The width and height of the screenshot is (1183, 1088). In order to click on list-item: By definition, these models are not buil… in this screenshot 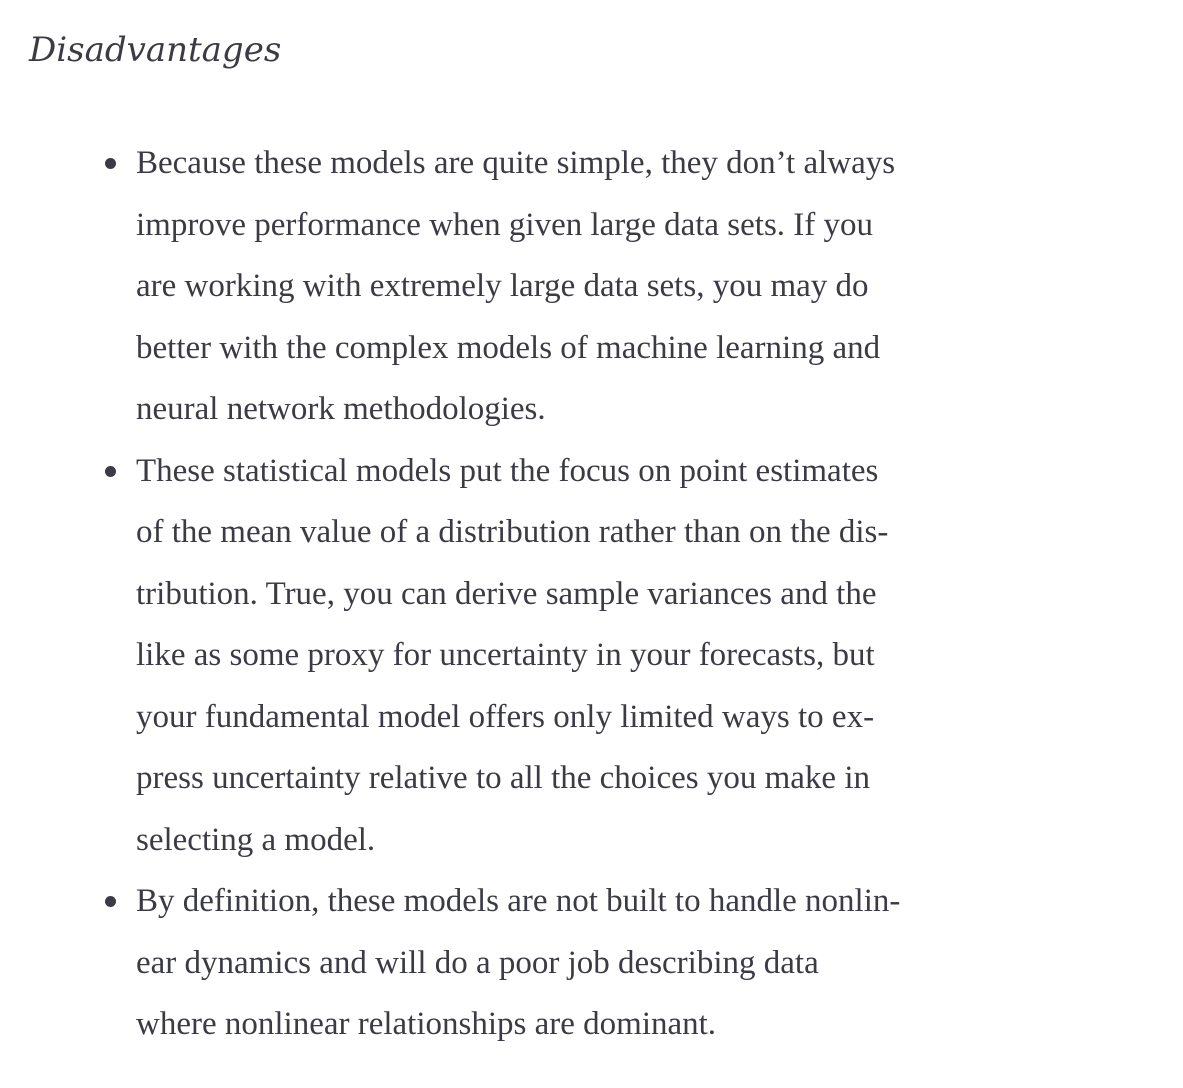, I will do `click(615, 963)`.